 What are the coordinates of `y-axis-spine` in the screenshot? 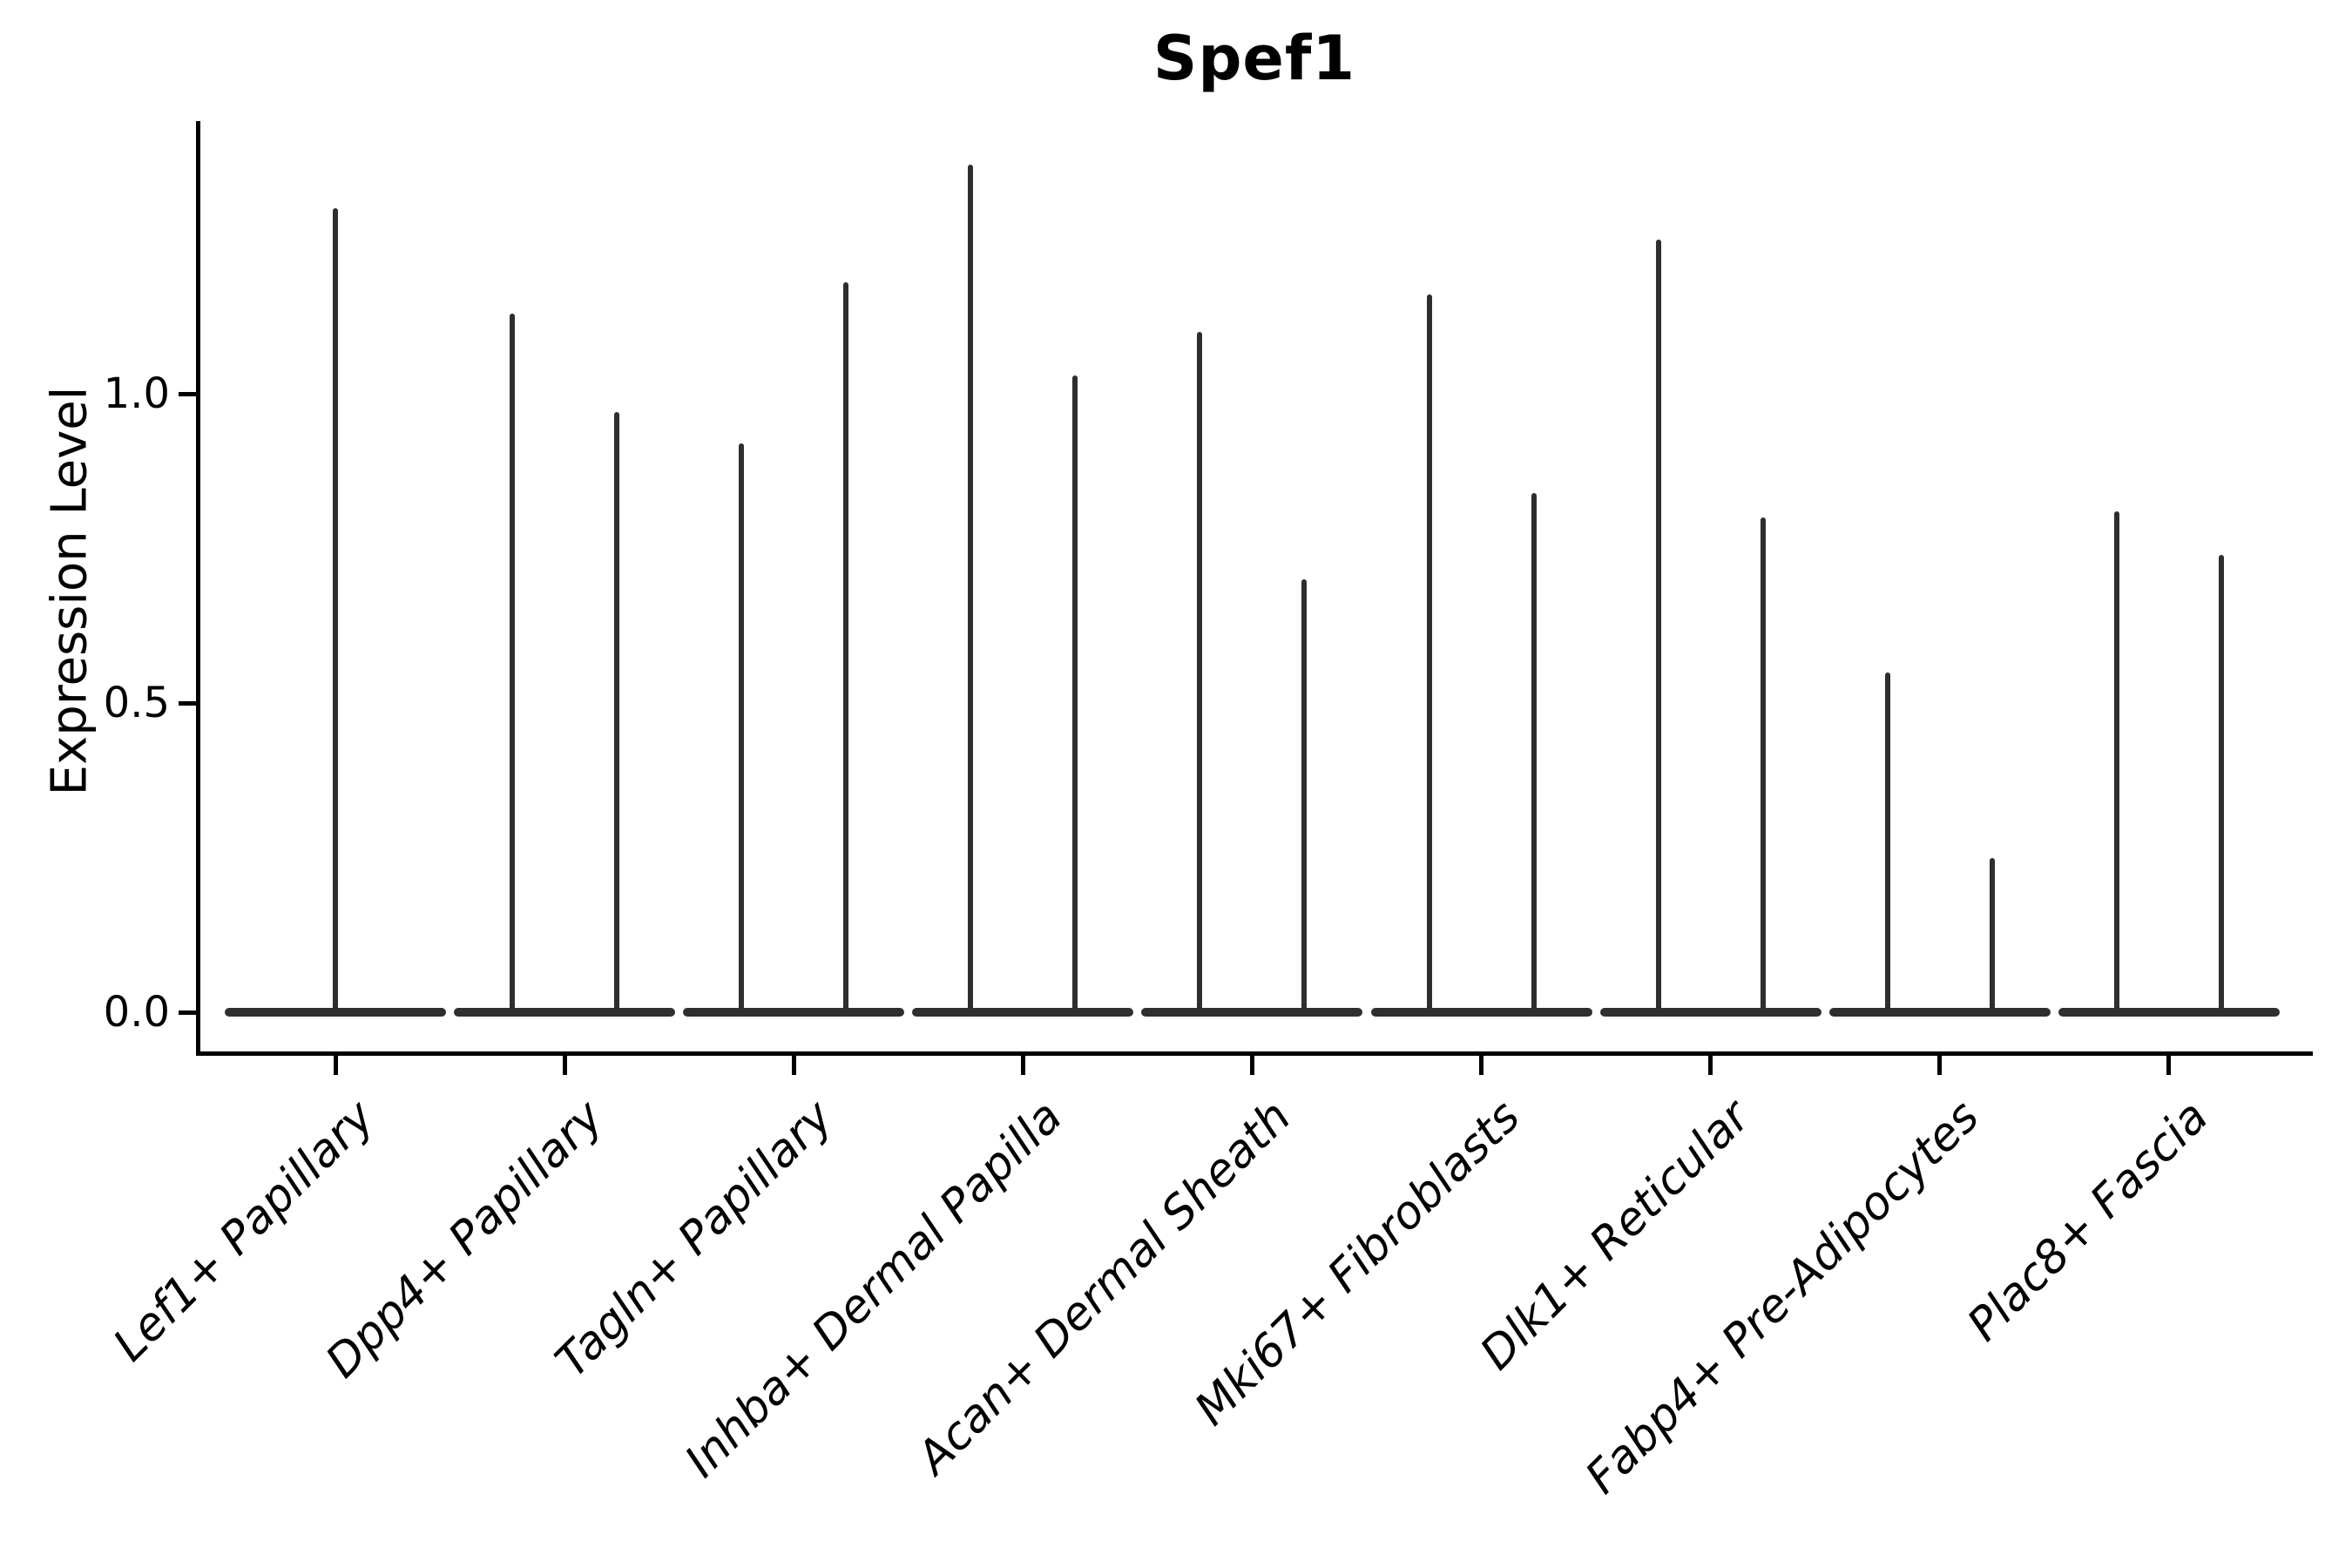 It's located at (198, 588).